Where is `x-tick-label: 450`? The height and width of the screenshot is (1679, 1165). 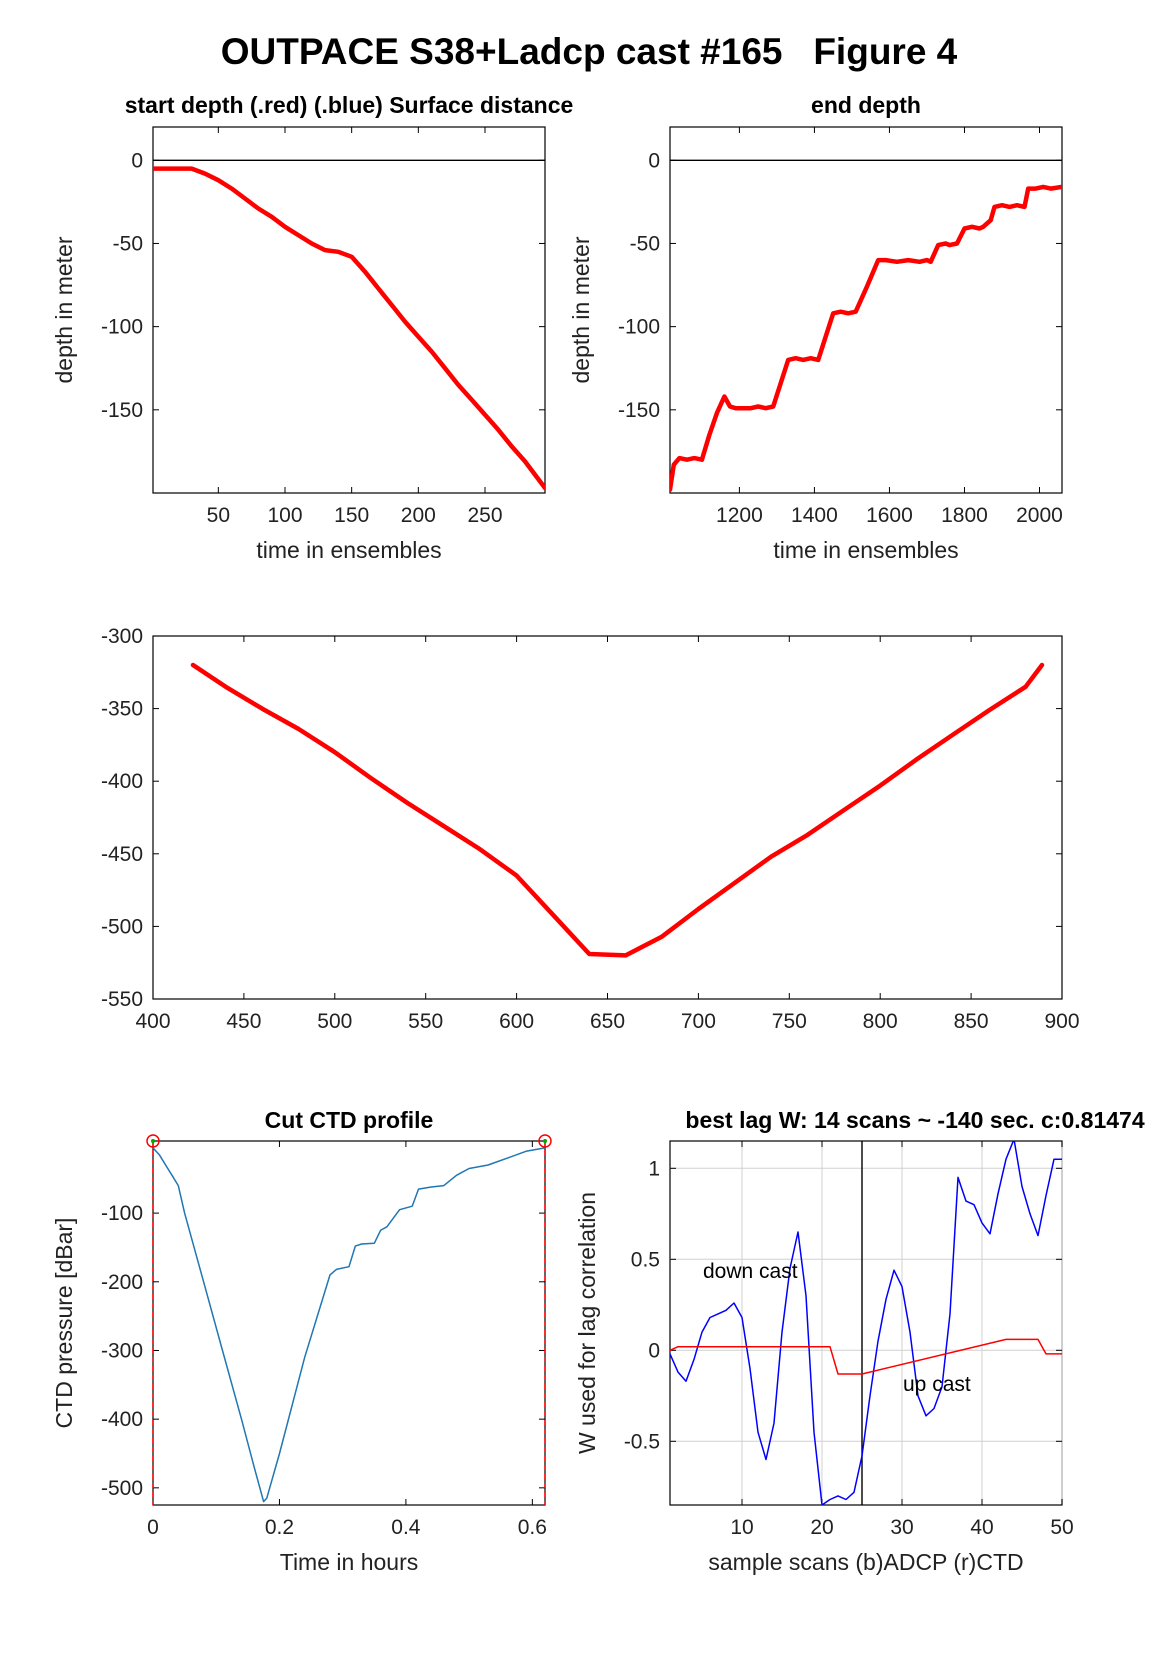
x-tick-label: 450 is located at coordinates (243, 1021).